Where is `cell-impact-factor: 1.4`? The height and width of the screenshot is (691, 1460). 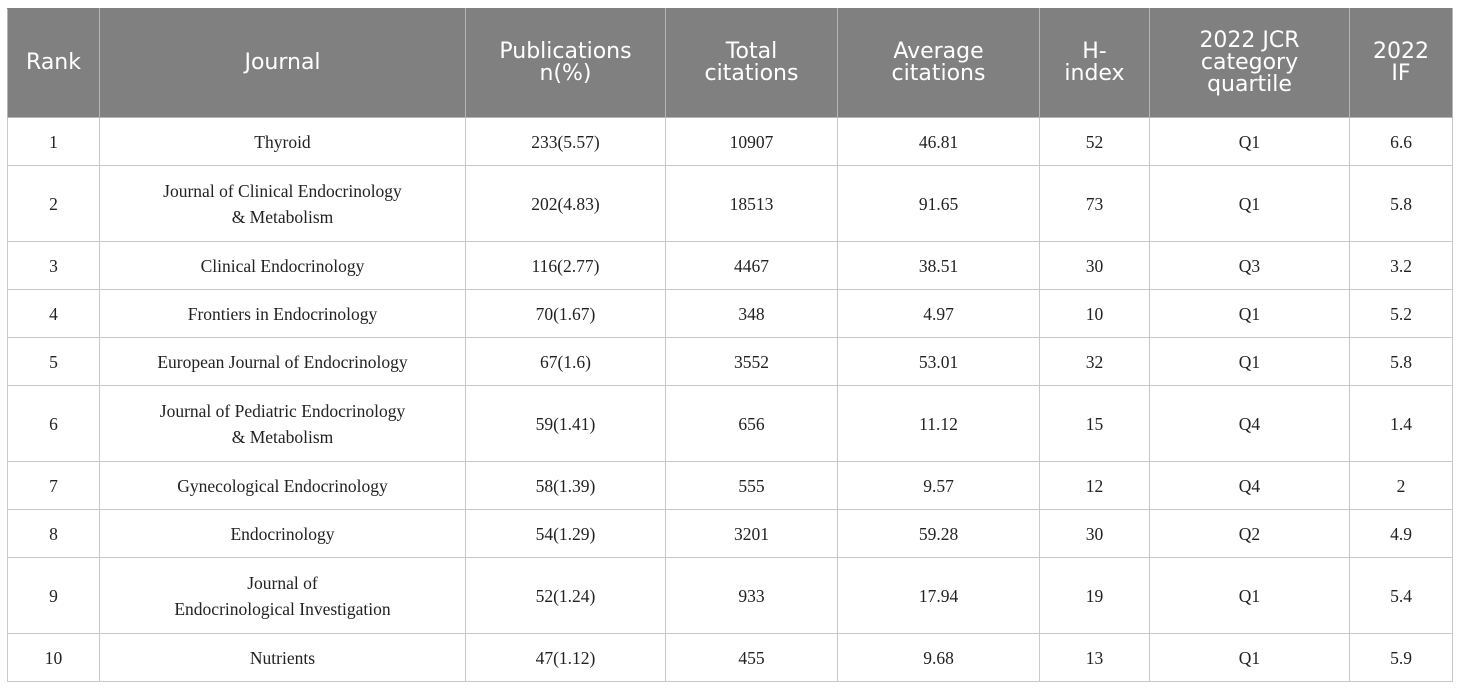
cell-impact-factor: 1.4 is located at coordinates (1401, 423).